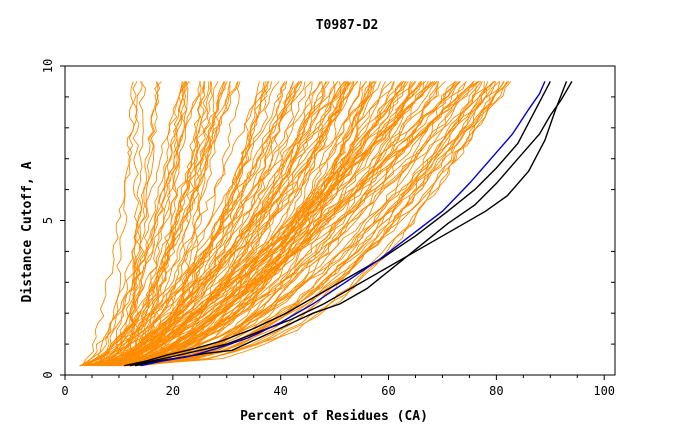 The height and width of the screenshot is (440, 680). What do you see at coordinates (347, 25) in the screenshot?
I see `chart-title: T0987-D2` at bounding box center [347, 25].